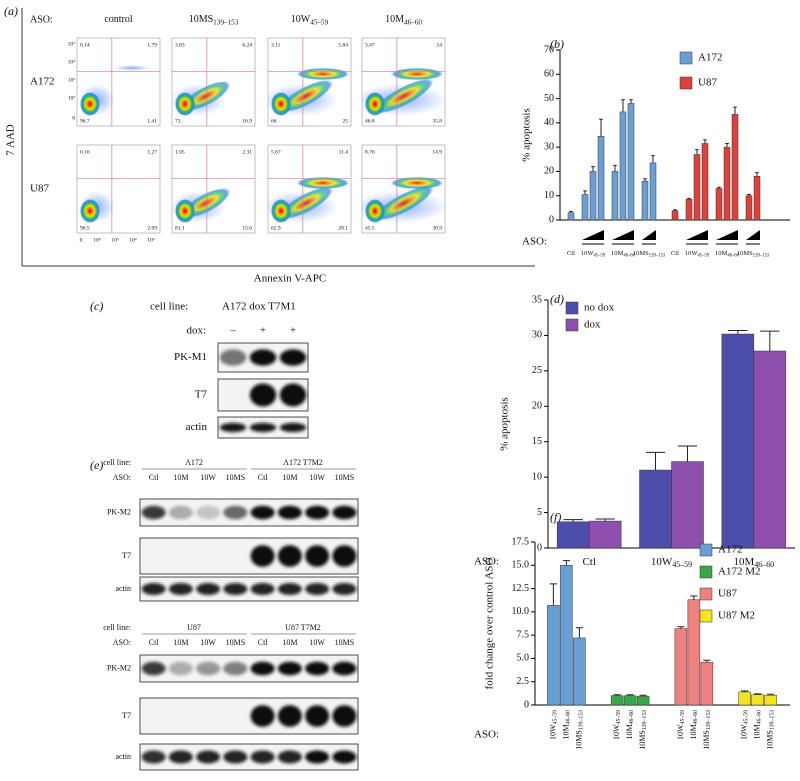 Image resolution: width=800 pixels, height=781 pixels. What do you see at coordinates (178, 121) in the screenshot?
I see `quadrant-value: 73` at bounding box center [178, 121].